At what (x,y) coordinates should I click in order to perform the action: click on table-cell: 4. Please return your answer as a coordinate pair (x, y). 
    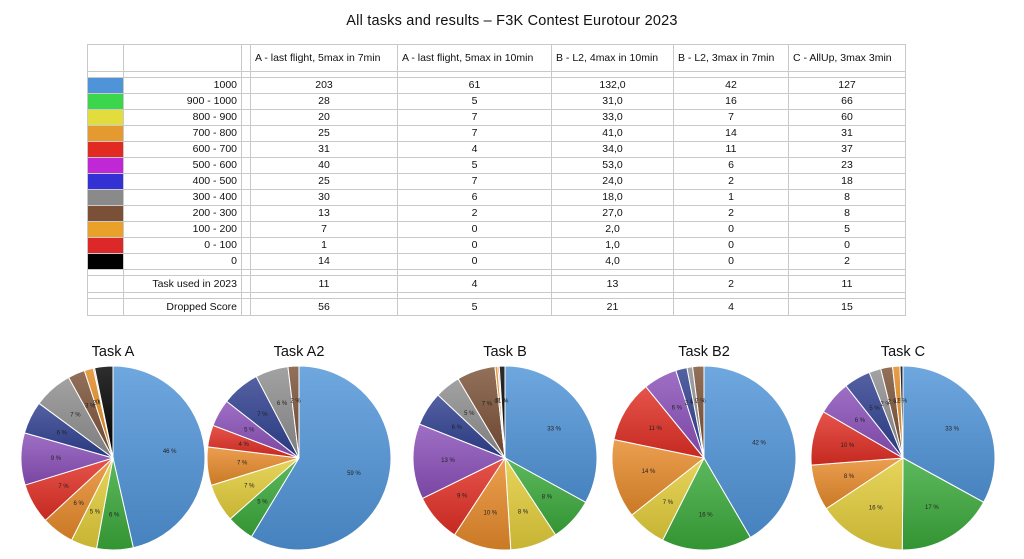
    Looking at the image, I should click on (731, 307).